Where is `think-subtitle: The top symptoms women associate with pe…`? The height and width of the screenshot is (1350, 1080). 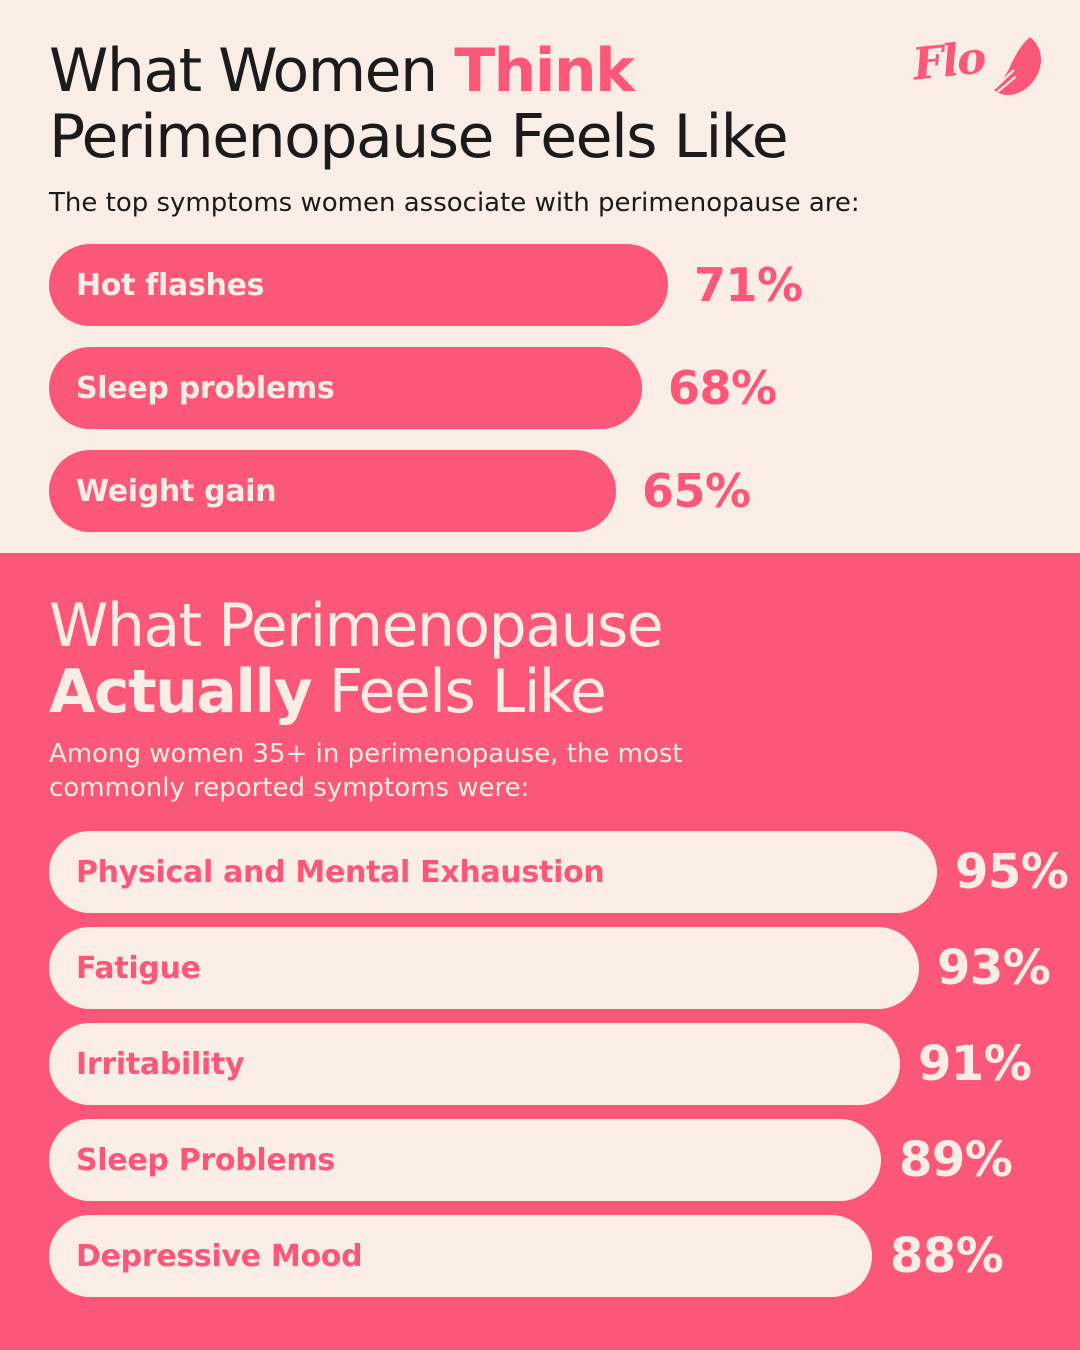
think-subtitle: The top symptoms women associate with pe… is located at coordinates (454, 203).